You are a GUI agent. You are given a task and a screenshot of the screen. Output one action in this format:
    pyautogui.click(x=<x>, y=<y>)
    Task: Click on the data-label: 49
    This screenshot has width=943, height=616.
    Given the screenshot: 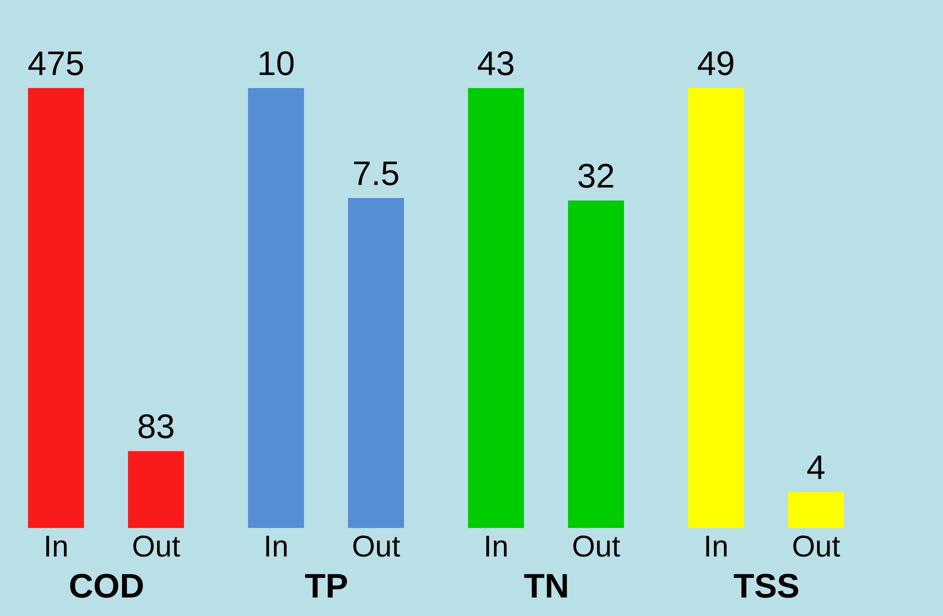 What is the action you would take?
    pyautogui.click(x=716, y=64)
    